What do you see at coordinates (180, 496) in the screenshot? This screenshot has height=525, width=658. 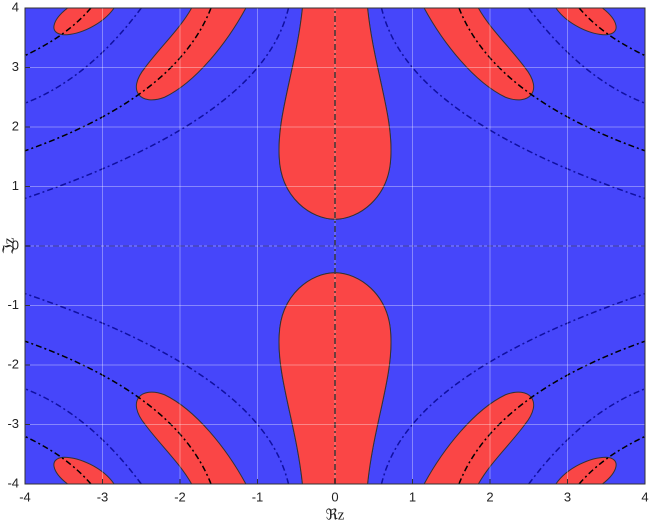 I see `x-tick-label: -2` at bounding box center [180, 496].